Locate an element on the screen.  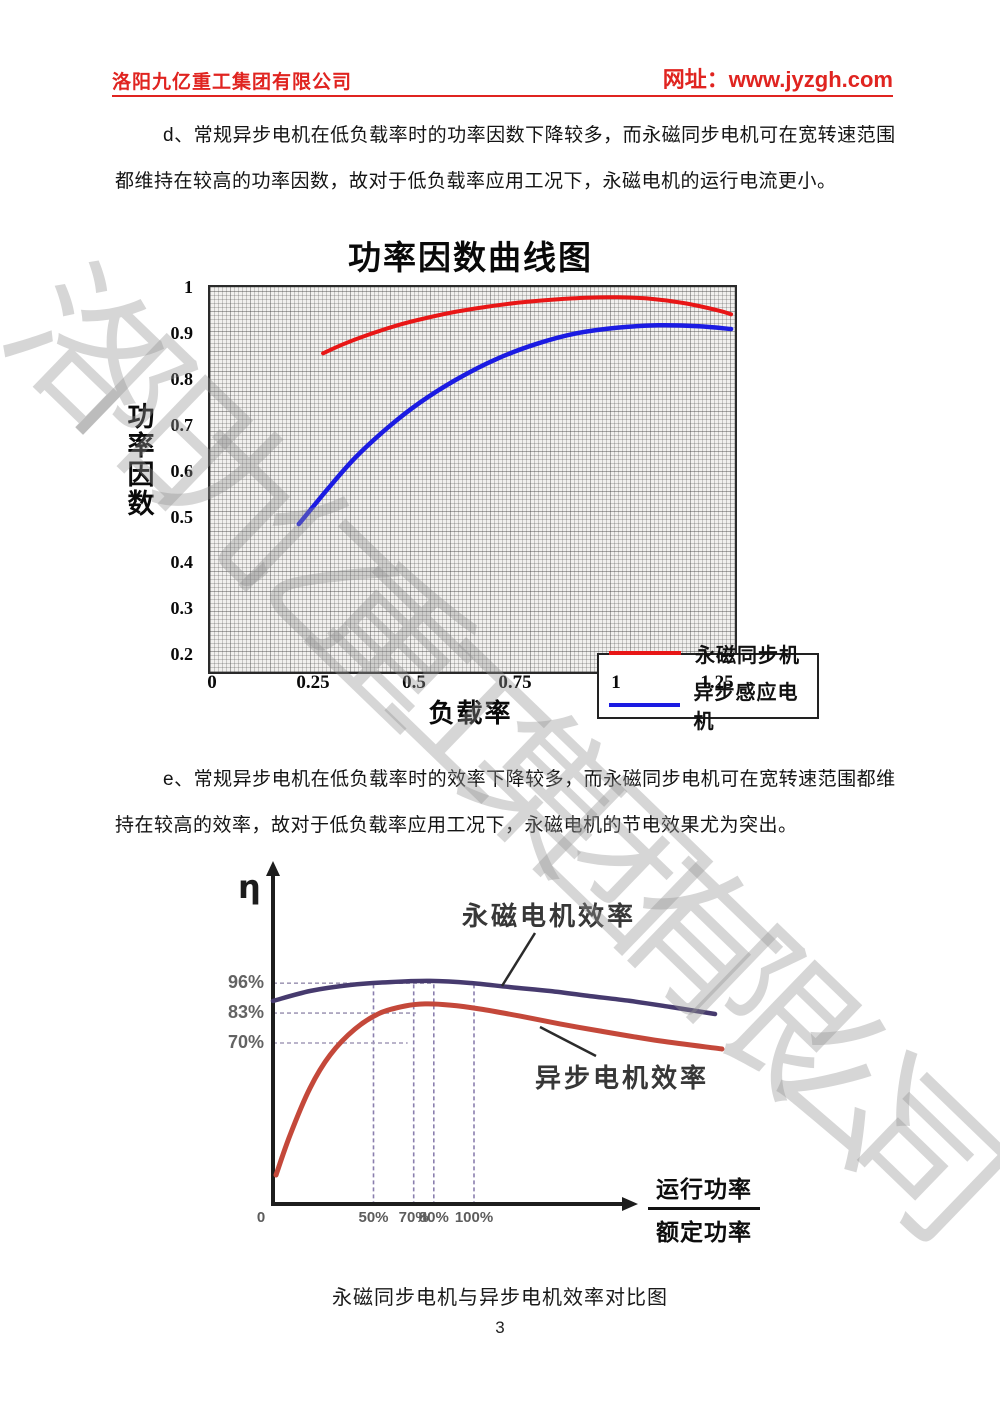
x-tick: 1 is located at coordinates (616, 682).